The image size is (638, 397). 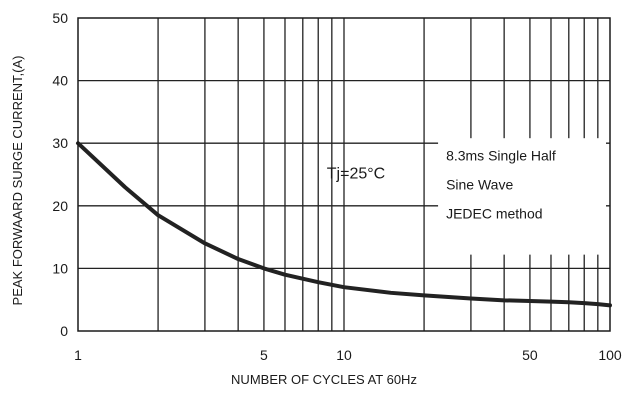 What do you see at coordinates (64, 331) in the screenshot?
I see `y-tick-label: 0` at bounding box center [64, 331].